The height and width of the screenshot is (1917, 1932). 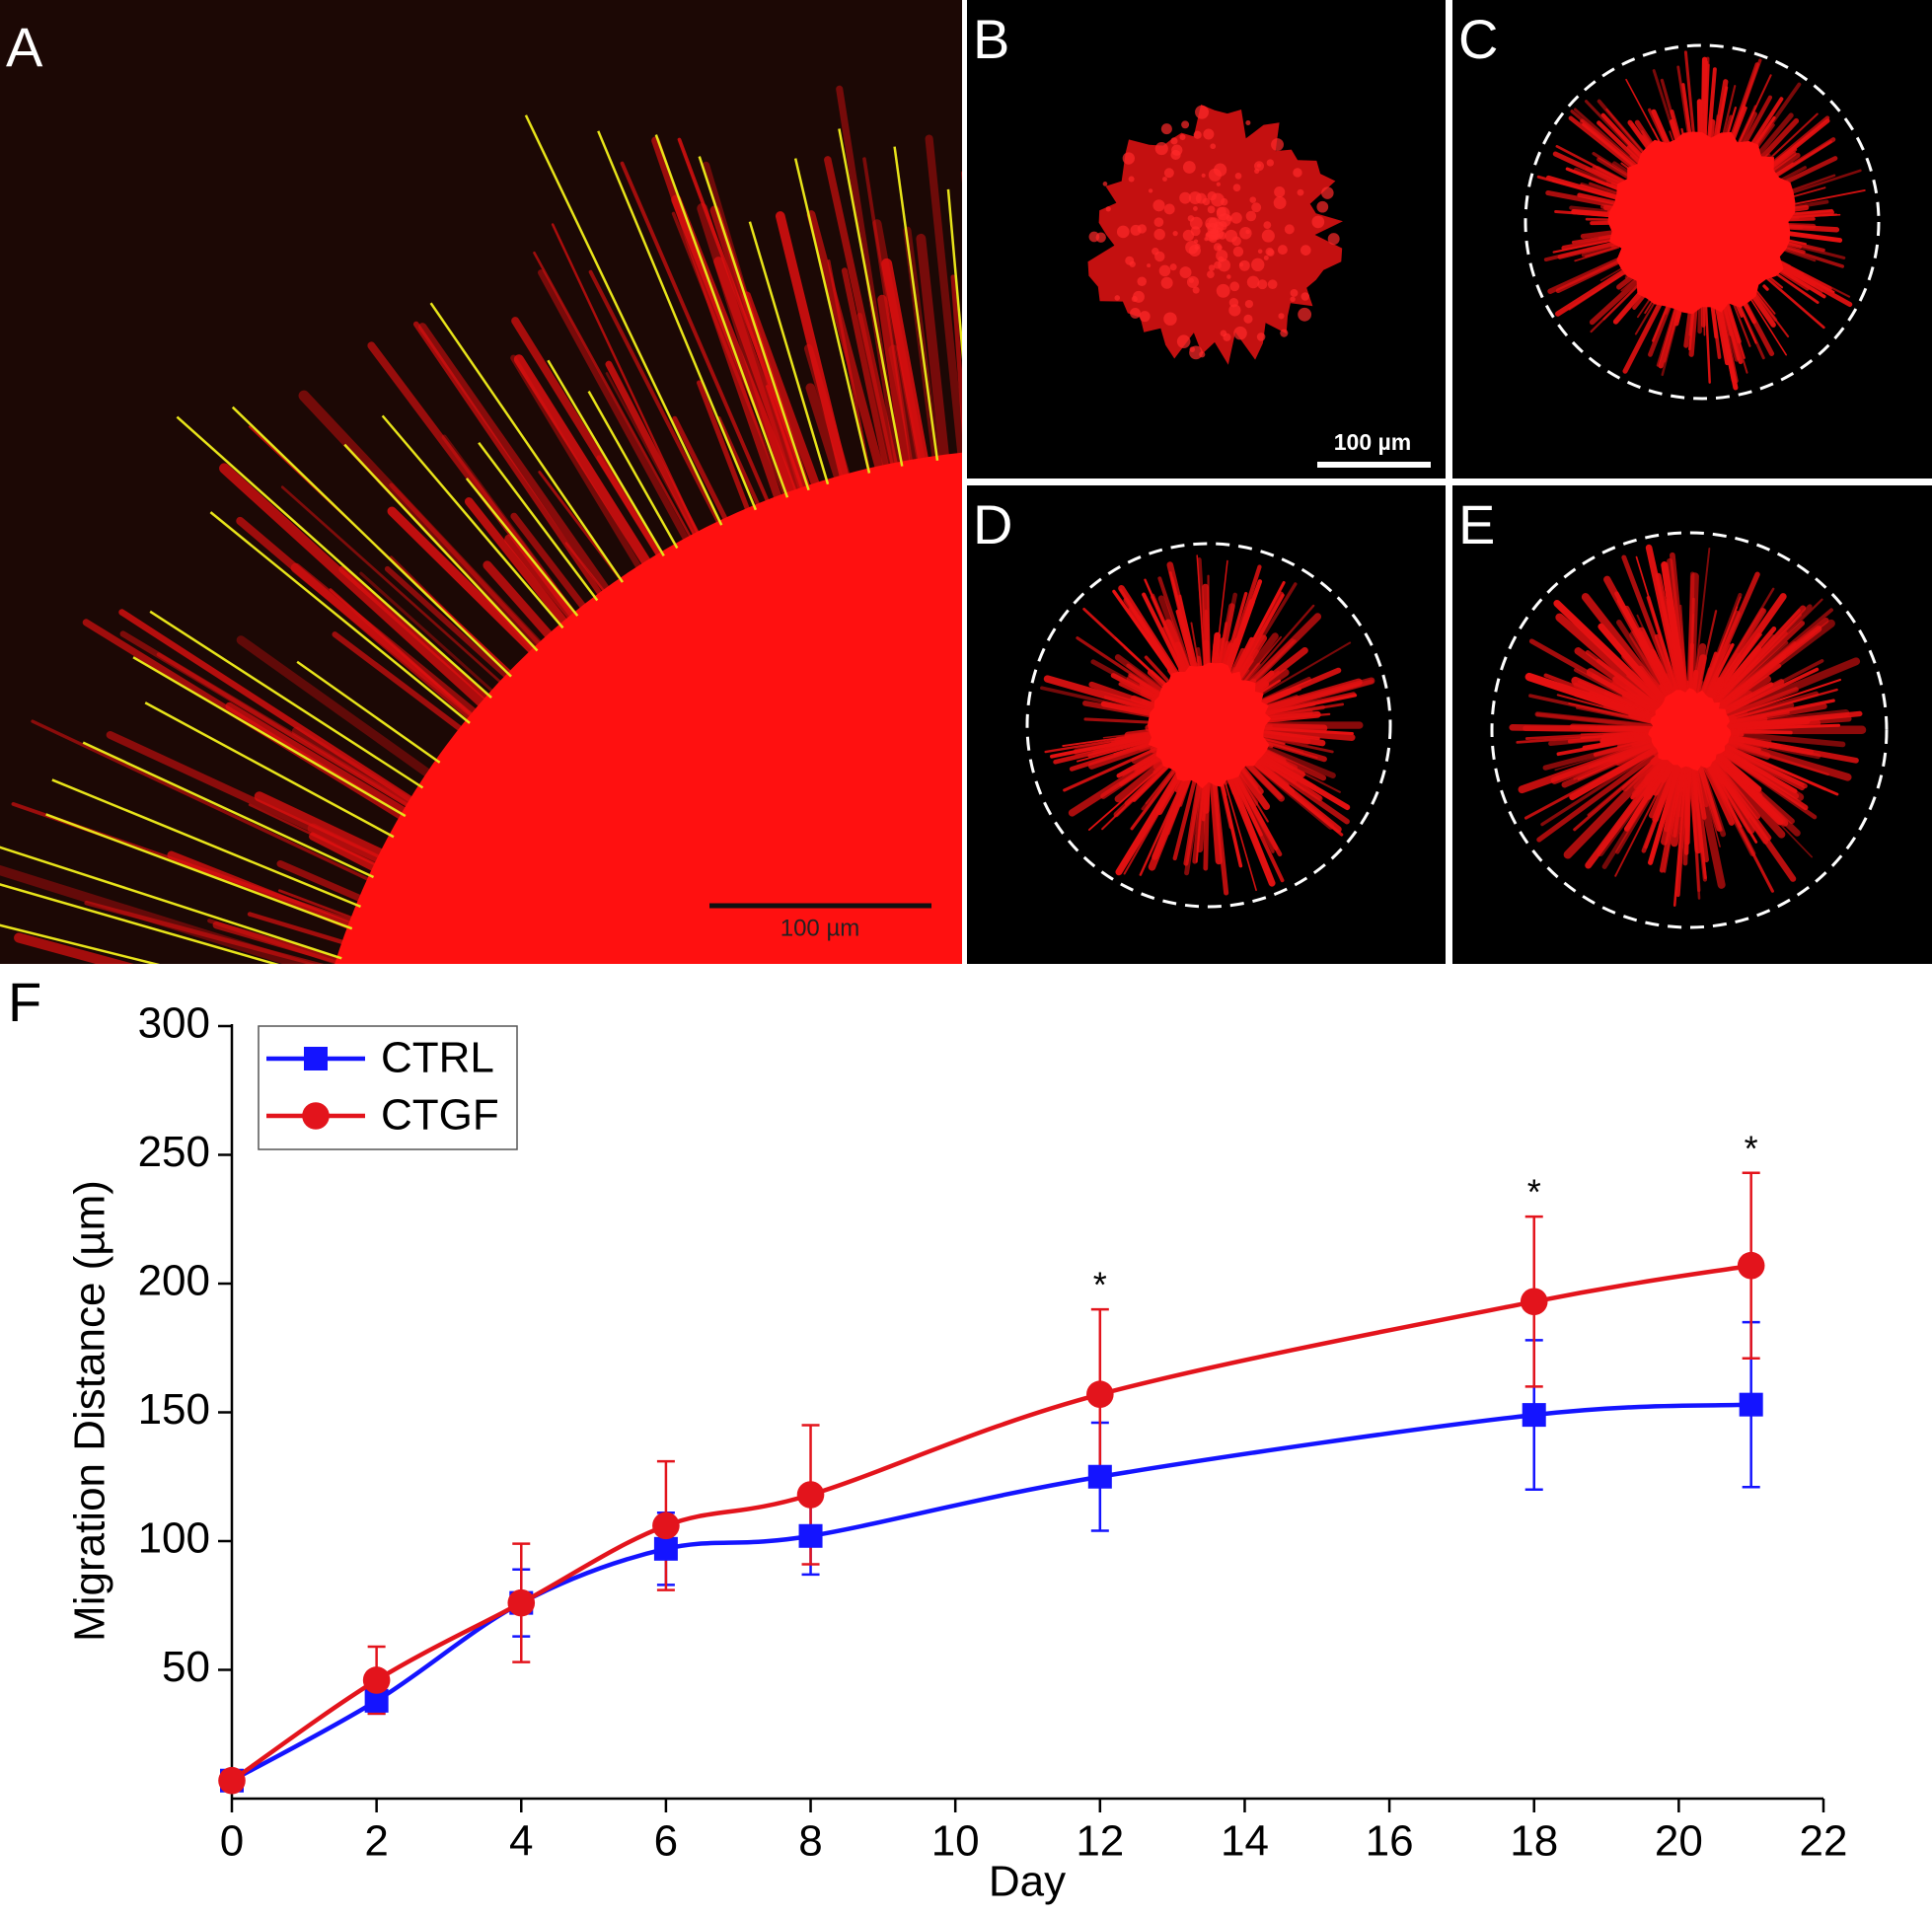 I want to click on panel-c, so click(x=1702, y=222).